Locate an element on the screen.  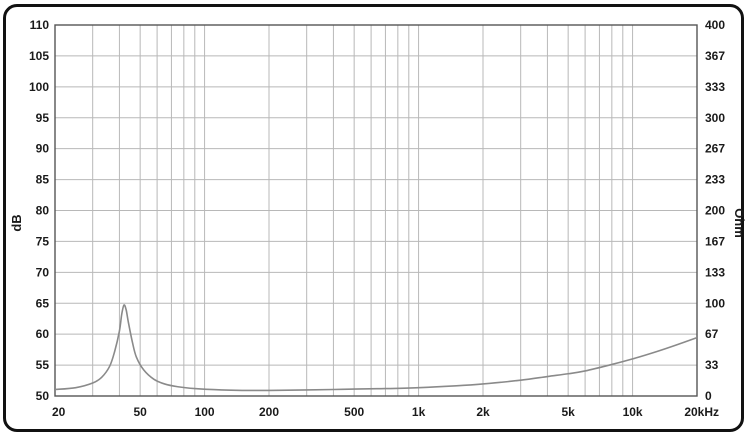
x-tick-label: 20 is located at coordinates (59, 412).